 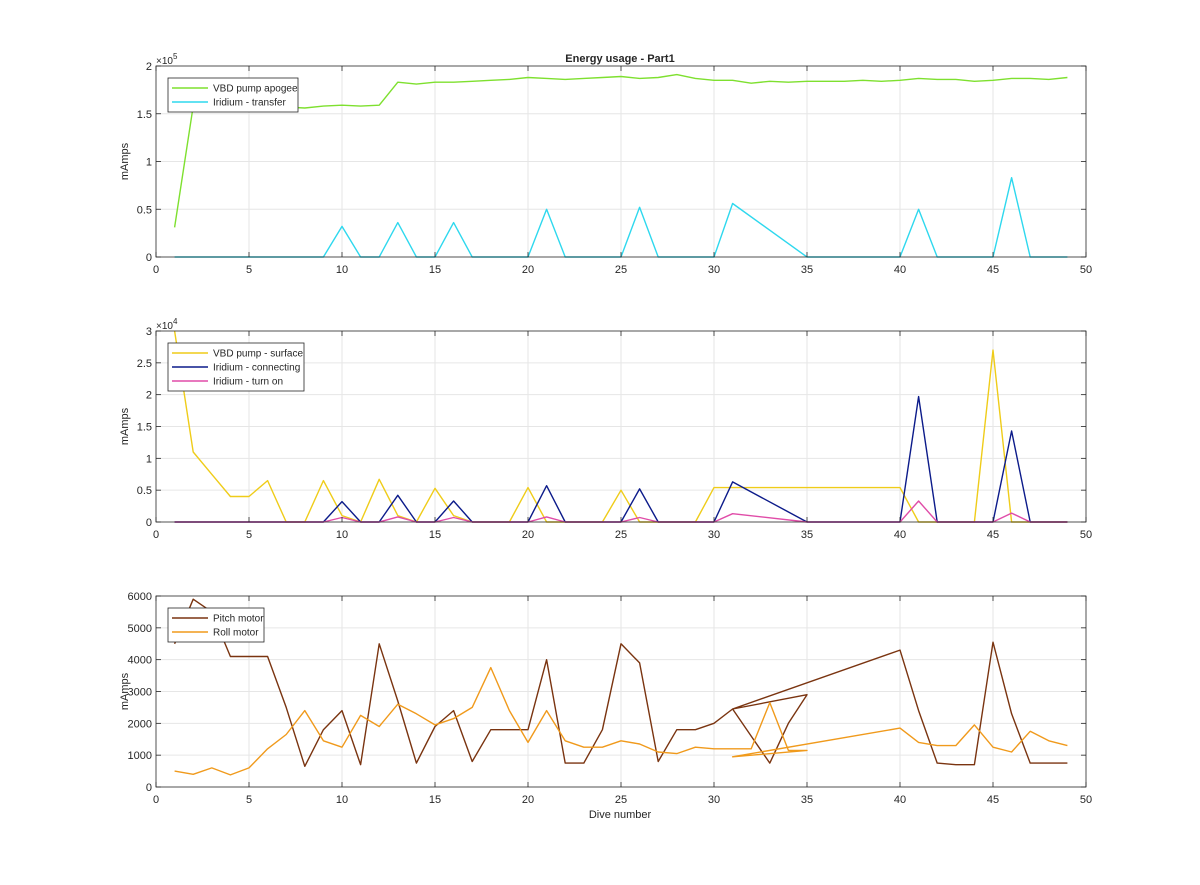 I want to click on y-tick-label: 1000, so click(x=140, y=756).